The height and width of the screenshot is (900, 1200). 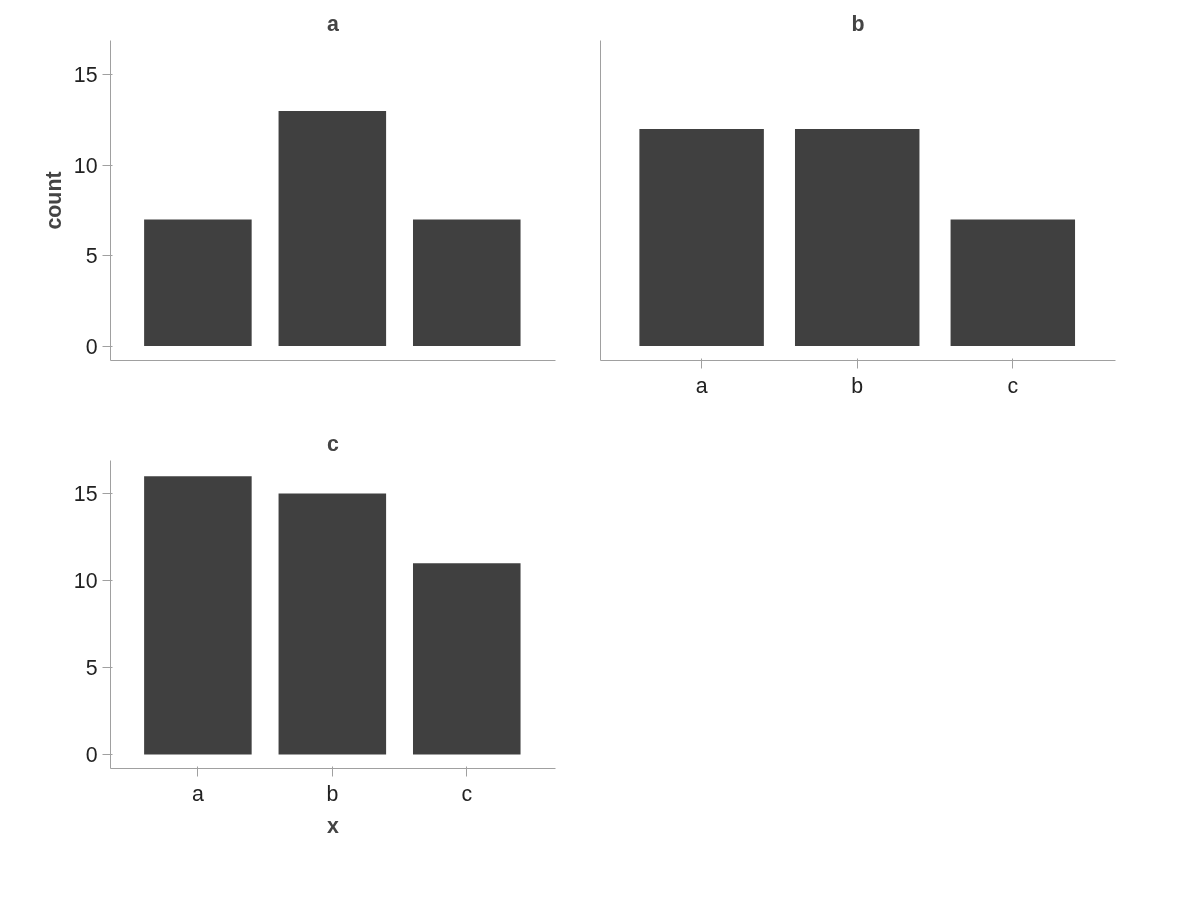 What do you see at coordinates (333, 23) in the screenshot?
I see `chart-title: a` at bounding box center [333, 23].